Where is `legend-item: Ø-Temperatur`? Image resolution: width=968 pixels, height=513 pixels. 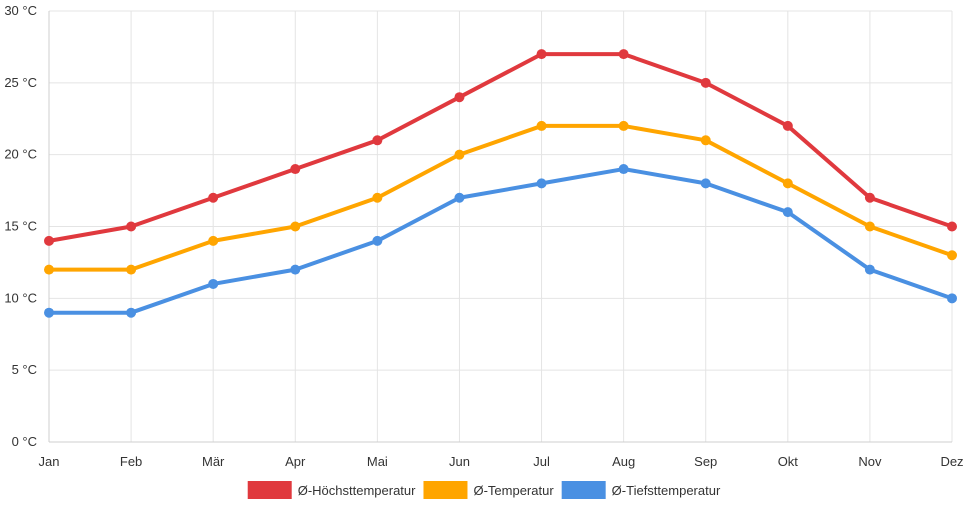 legend-item: Ø-Temperatur is located at coordinates (488, 490).